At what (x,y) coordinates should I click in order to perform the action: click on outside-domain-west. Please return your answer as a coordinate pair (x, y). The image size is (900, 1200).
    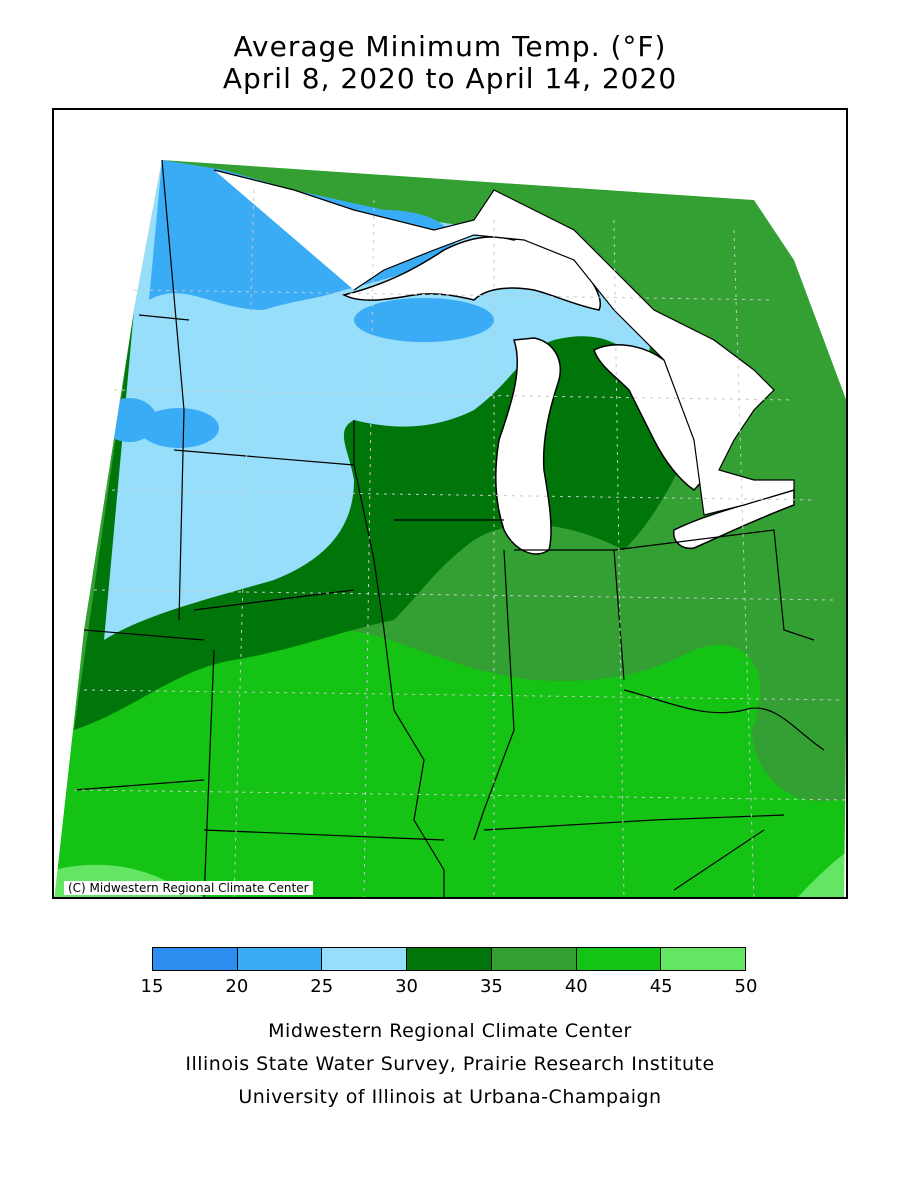
    Looking at the image, I should click on (108, 503).